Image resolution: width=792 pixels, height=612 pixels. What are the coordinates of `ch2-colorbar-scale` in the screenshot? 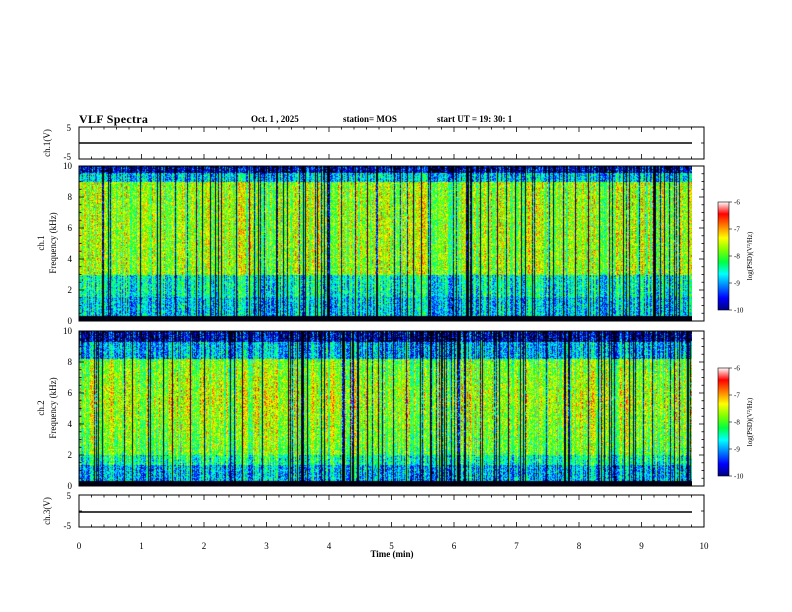 It's located at (723, 422).